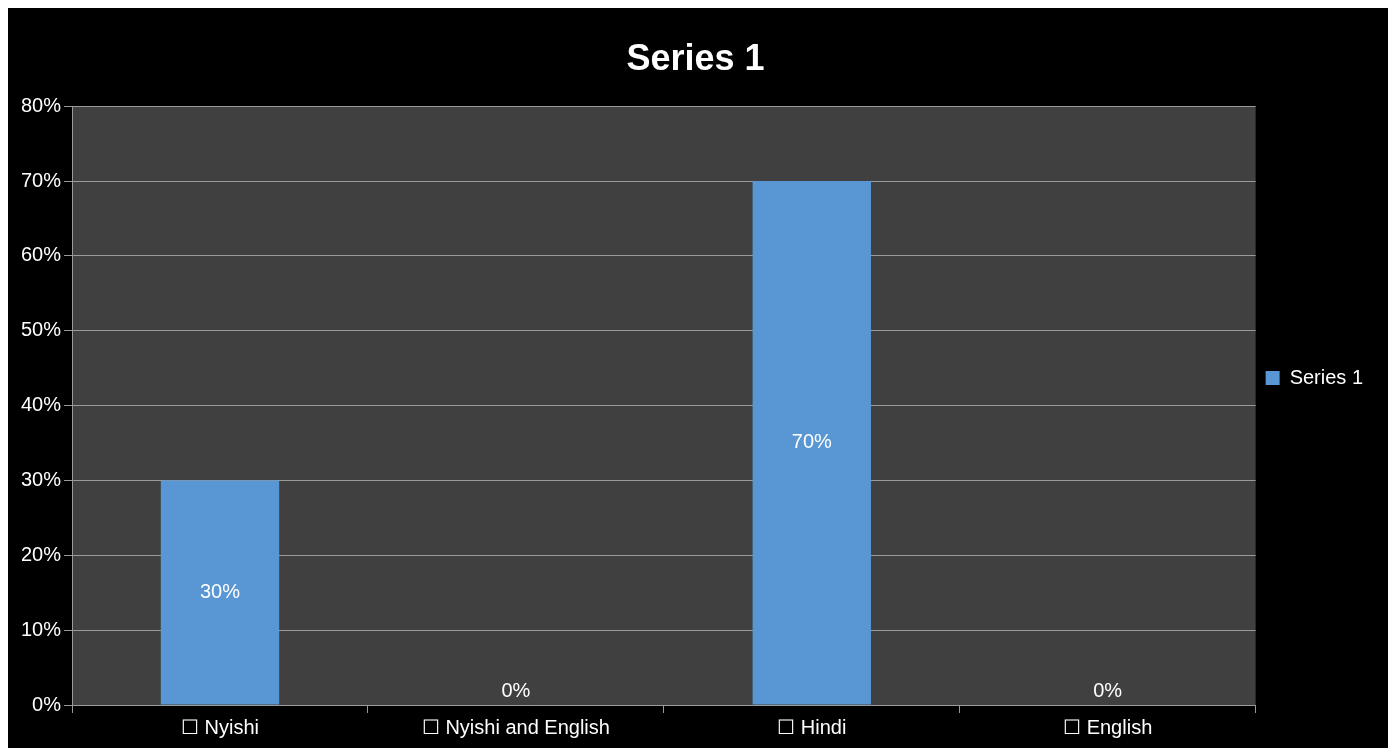 The height and width of the screenshot is (751, 1394). Describe the element at coordinates (1108, 726) in the screenshot. I see `x-tick-label: ☐ English` at that location.